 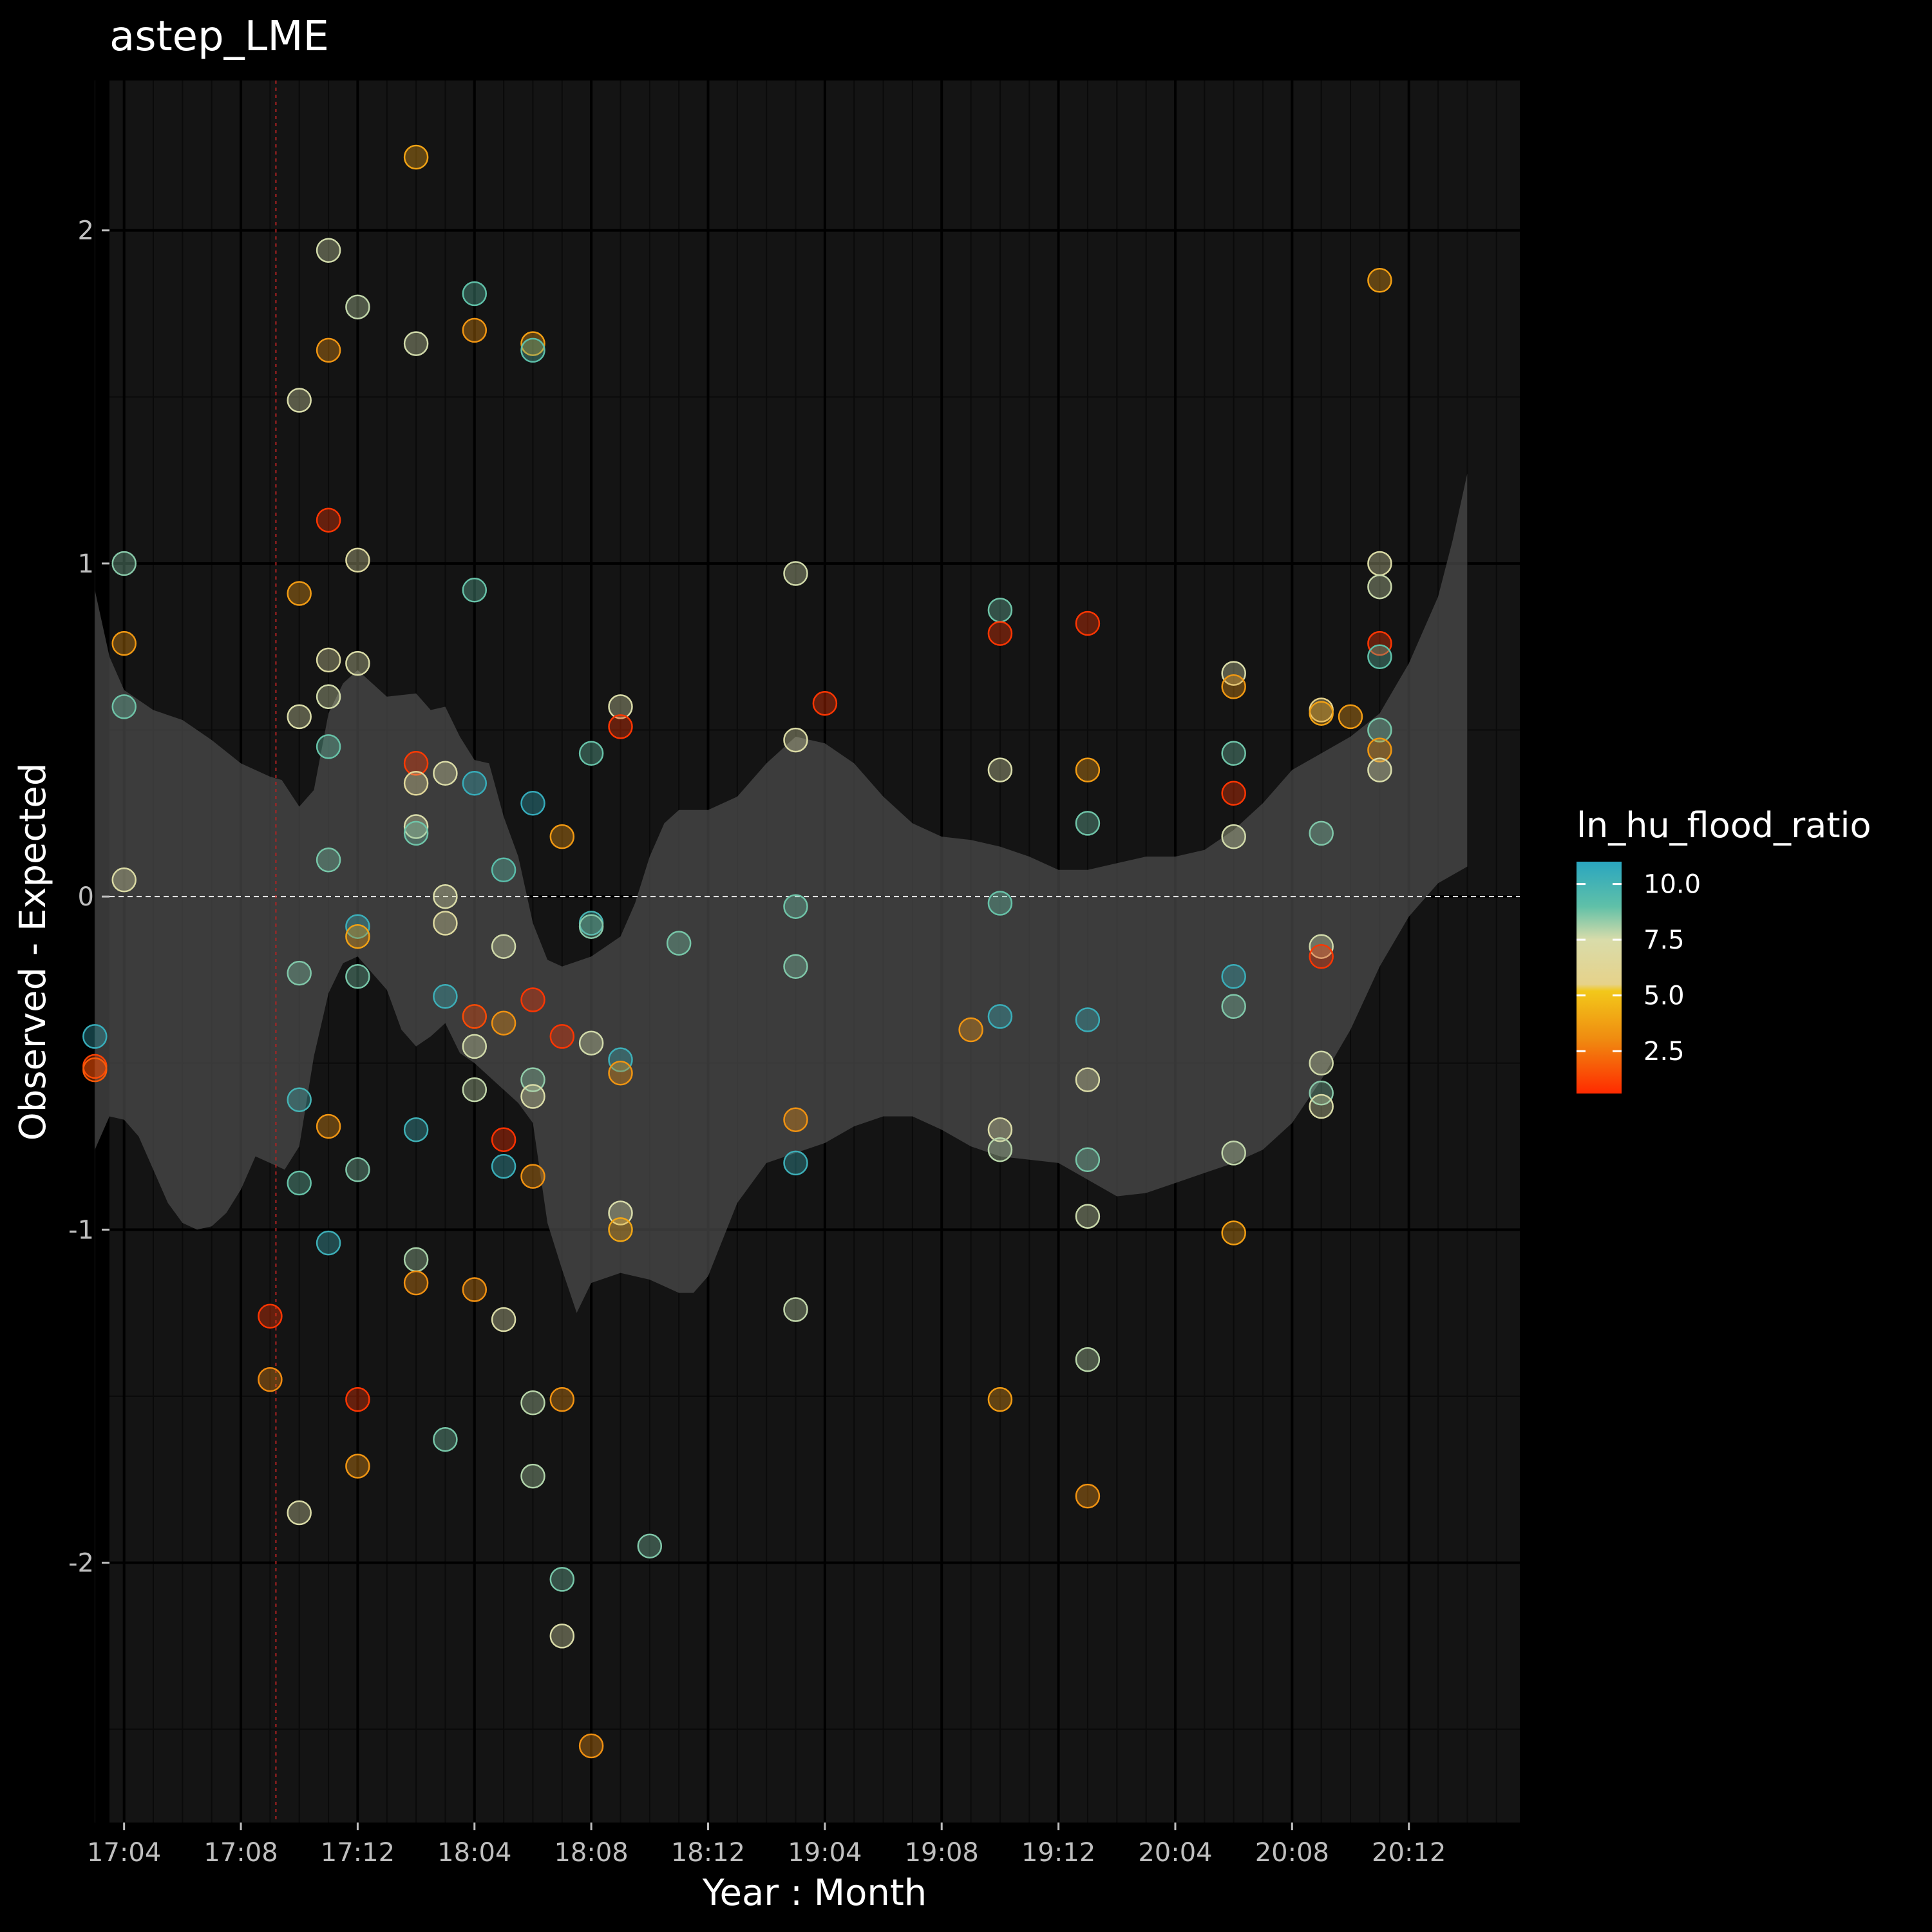 I want to click on x-tick-label: 18:12, so click(x=708, y=1853).